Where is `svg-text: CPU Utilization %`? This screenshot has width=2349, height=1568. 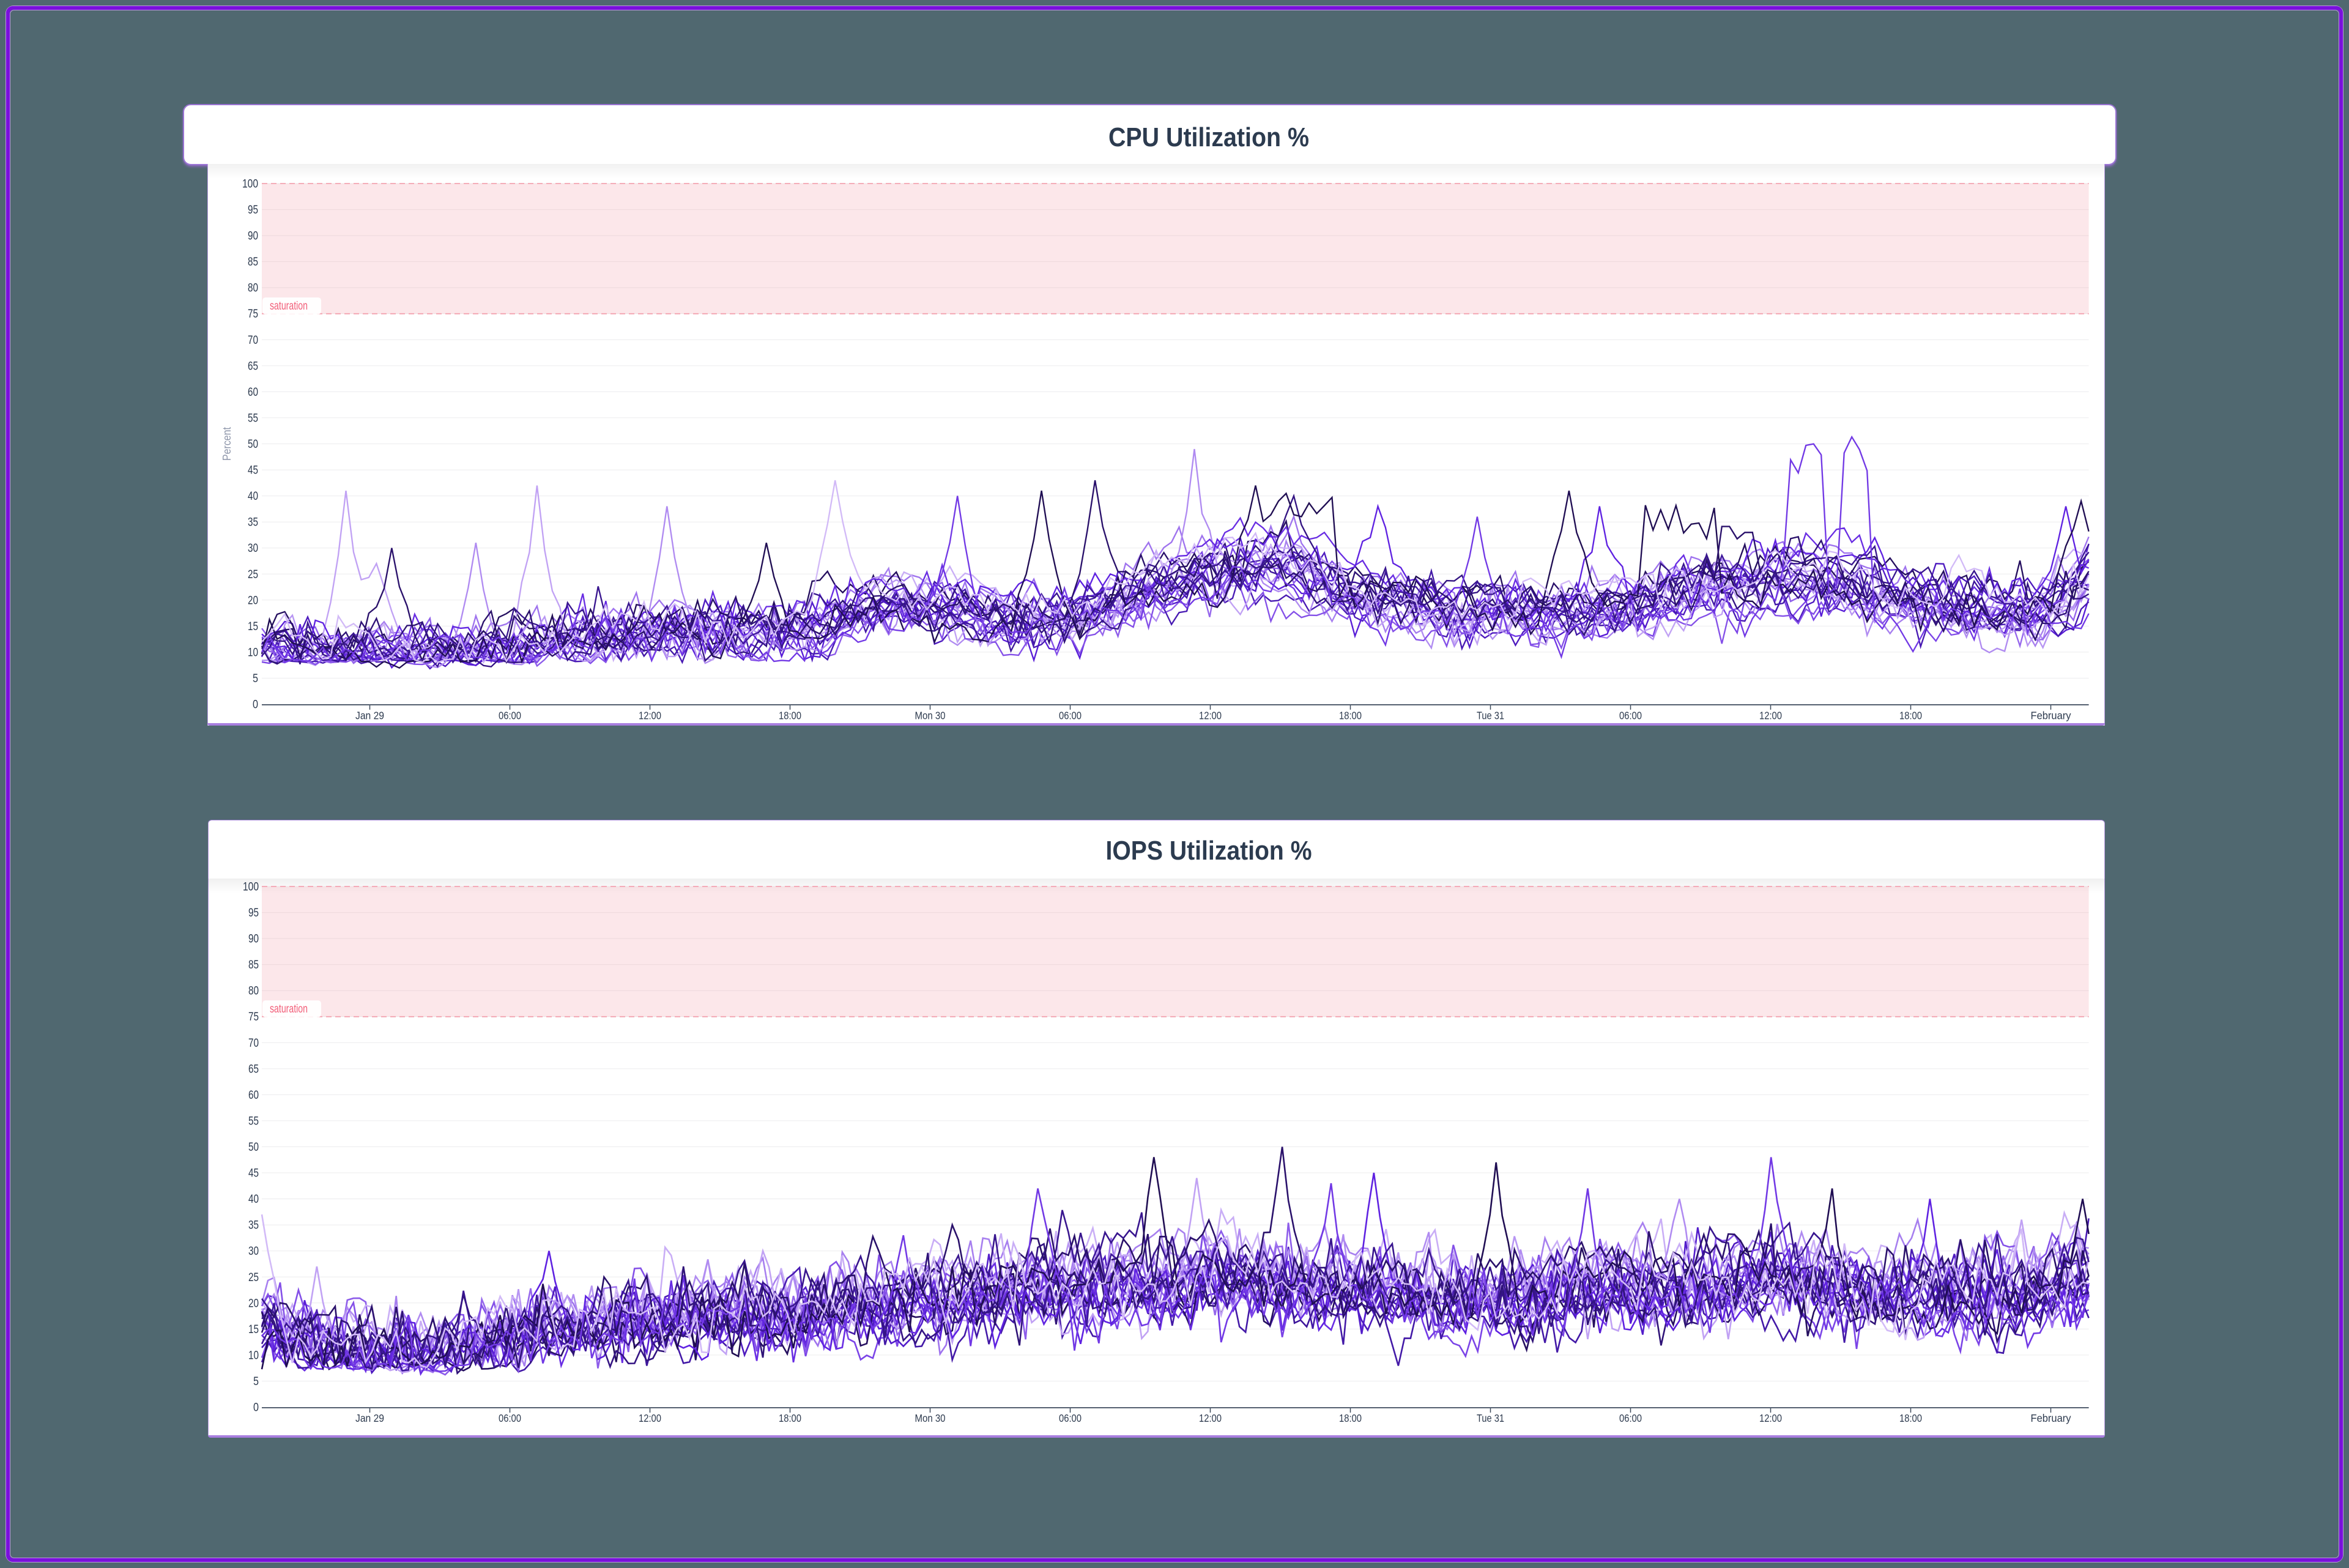
svg-text: CPU Utilization % is located at coordinates (1208, 137).